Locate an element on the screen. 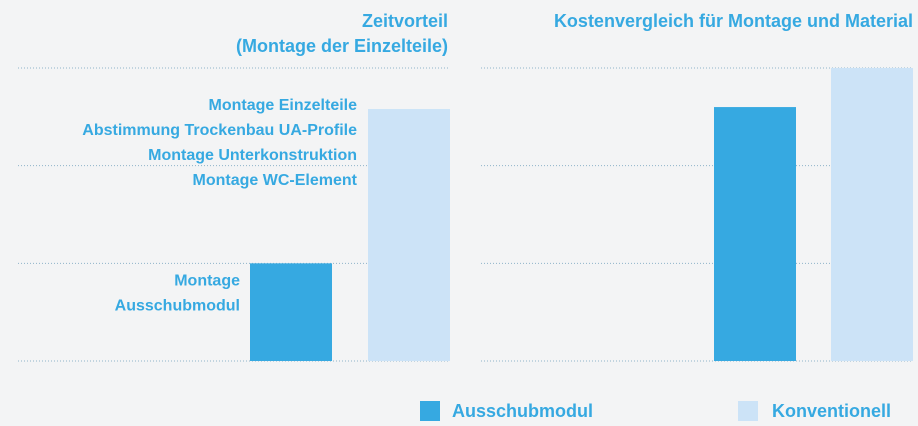  bar-annotation: Montage is located at coordinates (207, 281).